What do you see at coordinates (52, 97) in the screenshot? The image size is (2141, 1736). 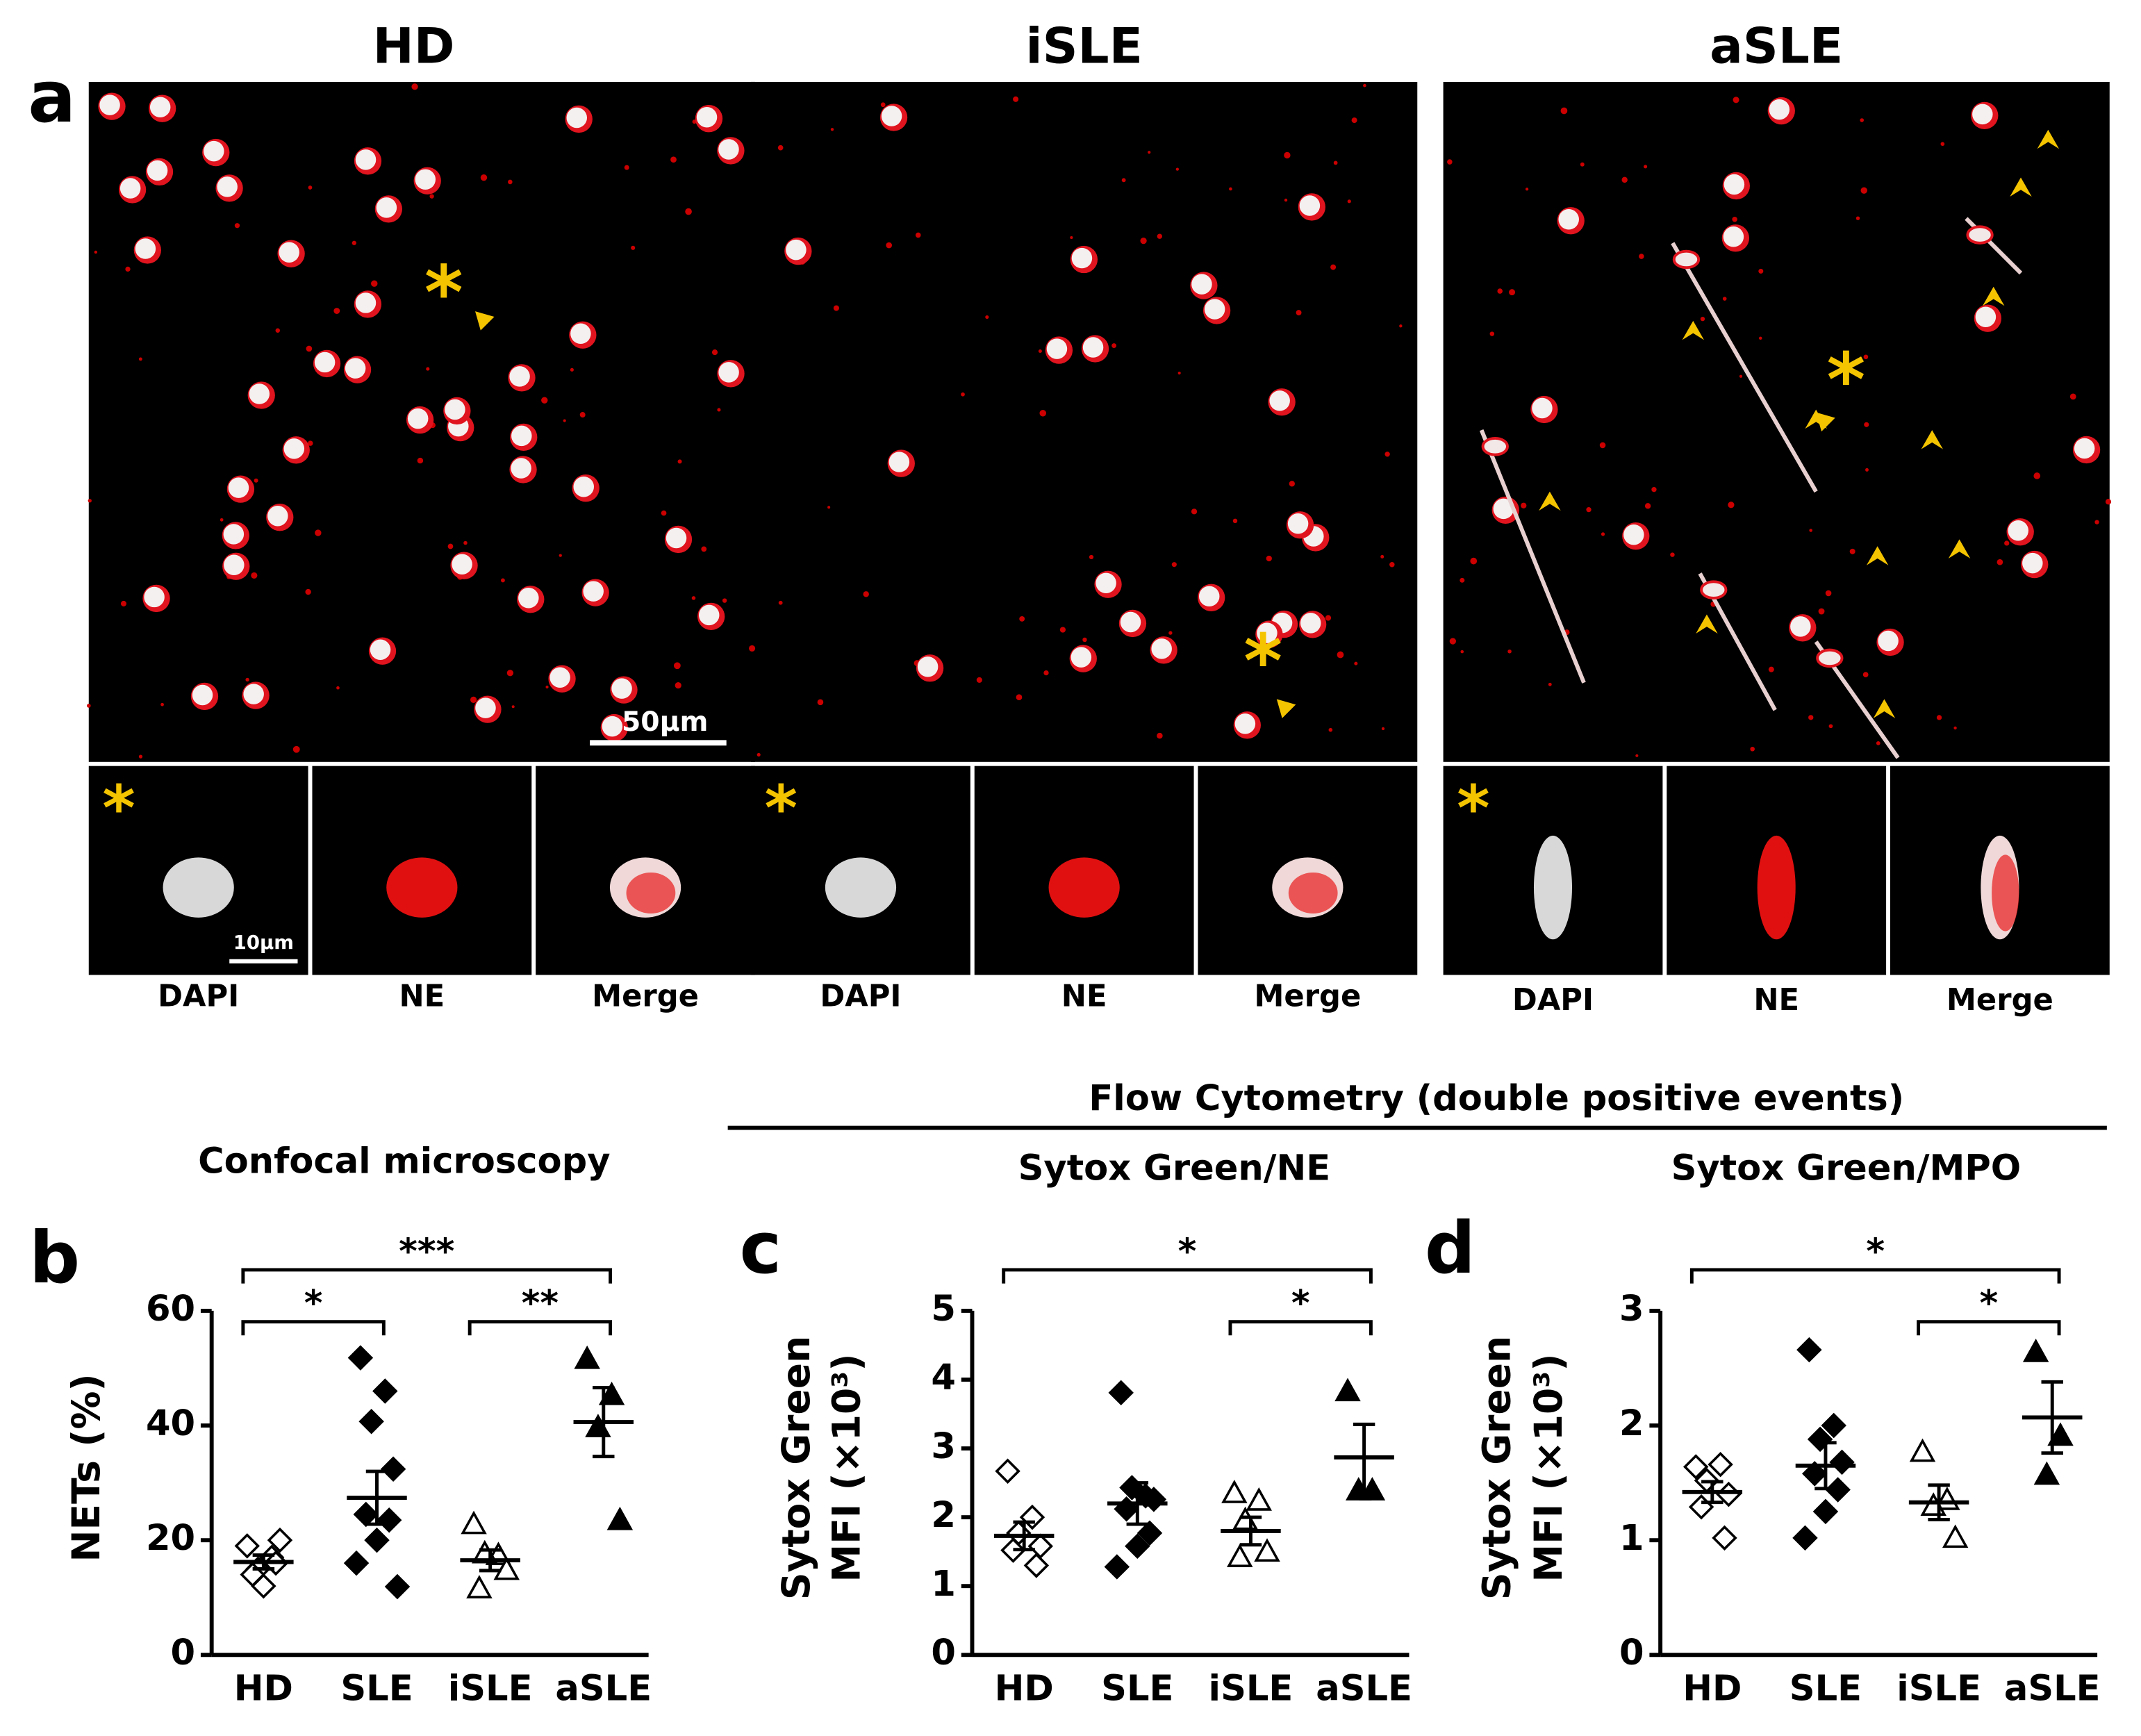 I see `panel-label: a` at bounding box center [52, 97].